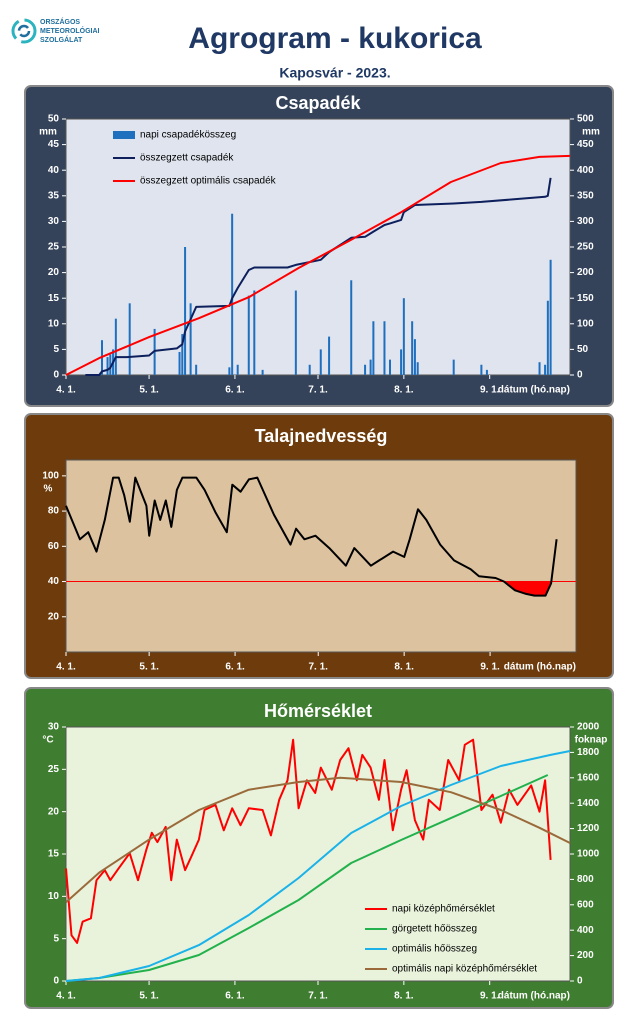  What do you see at coordinates (588, 828) in the screenshot?
I see `y2-tick-label: 1200` at bounding box center [588, 828].